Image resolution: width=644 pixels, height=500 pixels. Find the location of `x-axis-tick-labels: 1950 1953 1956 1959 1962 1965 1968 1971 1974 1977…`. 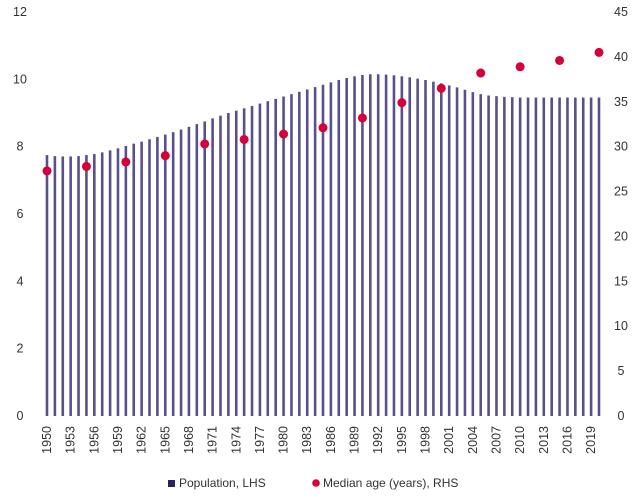

x-axis-tick-labels: 1950 1953 1956 1959 1962 1965 1968 1971 1974 1977… is located at coordinates (319, 440).